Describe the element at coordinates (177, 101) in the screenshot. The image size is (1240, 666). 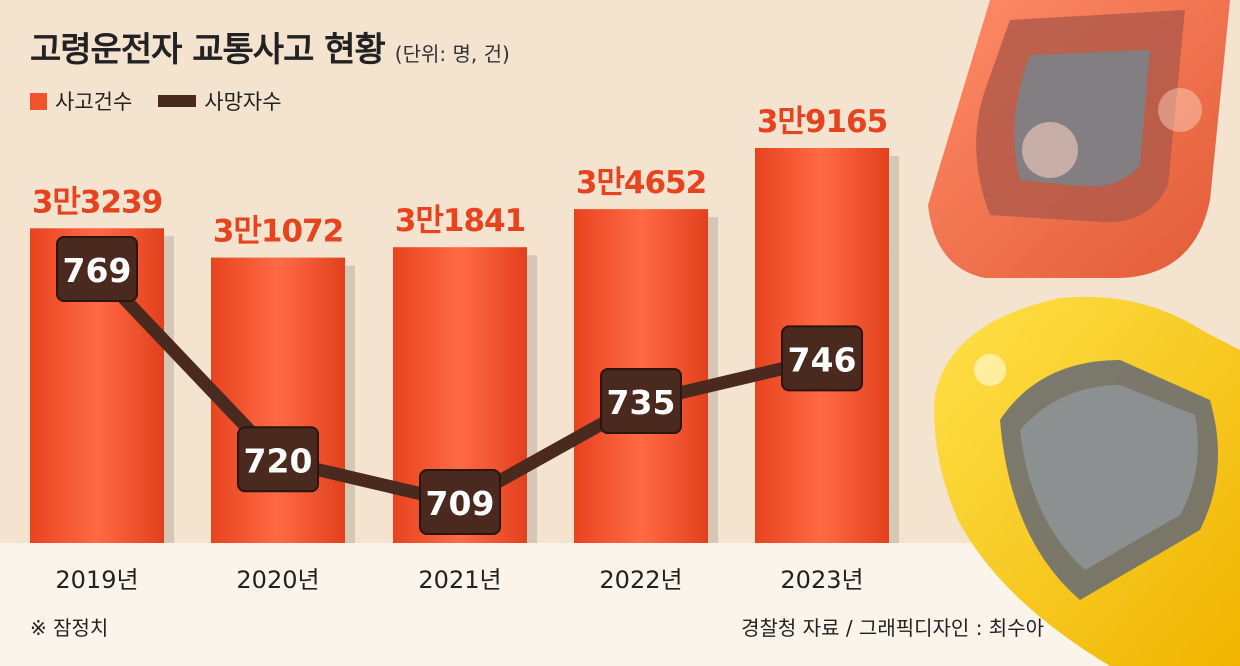
I see `legend-line-swatch` at that location.